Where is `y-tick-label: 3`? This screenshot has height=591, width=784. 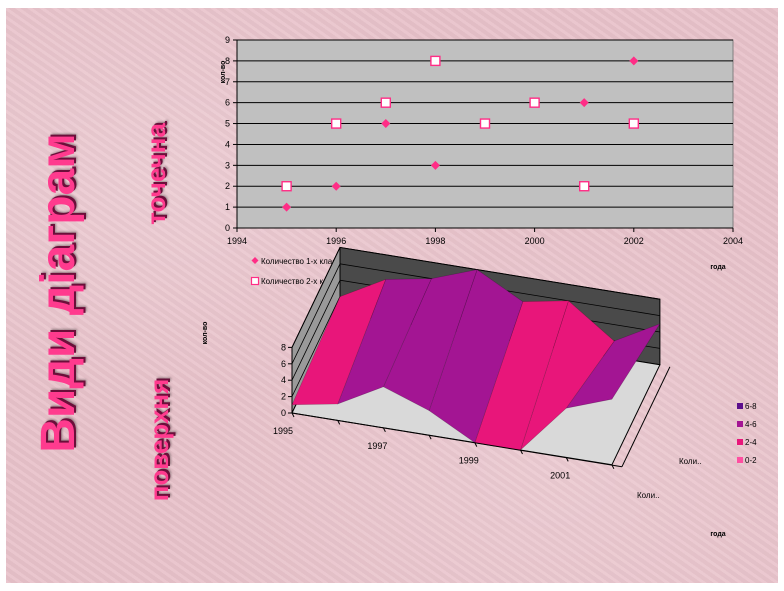 y-tick-label: 3 is located at coordinates (227, 165).